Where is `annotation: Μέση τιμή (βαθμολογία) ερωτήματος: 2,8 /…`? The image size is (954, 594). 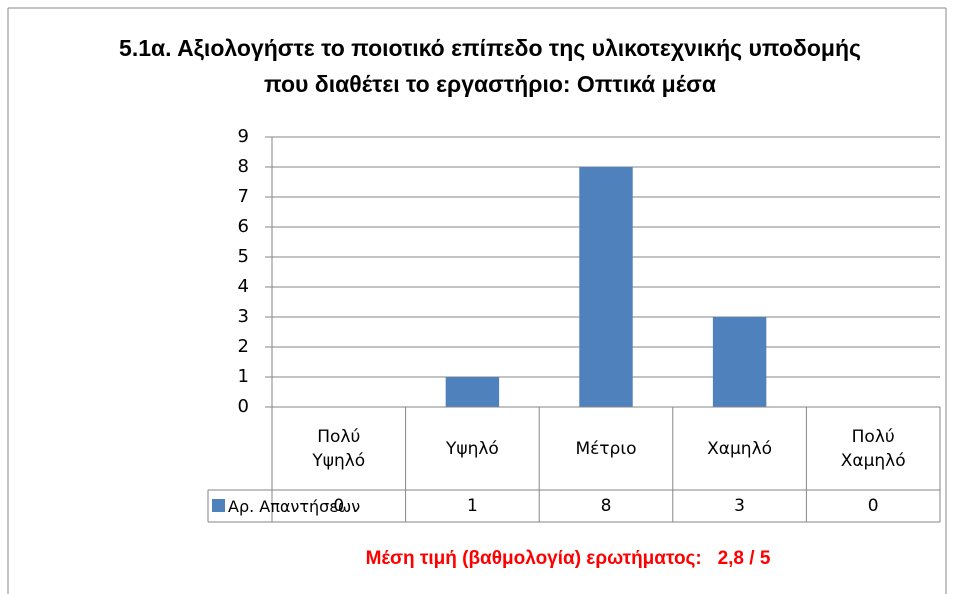 annotation: Μέση τιμή (βαθμολογία) ερωτήματος: 2,8 /… is located at coordinates (568, 558).